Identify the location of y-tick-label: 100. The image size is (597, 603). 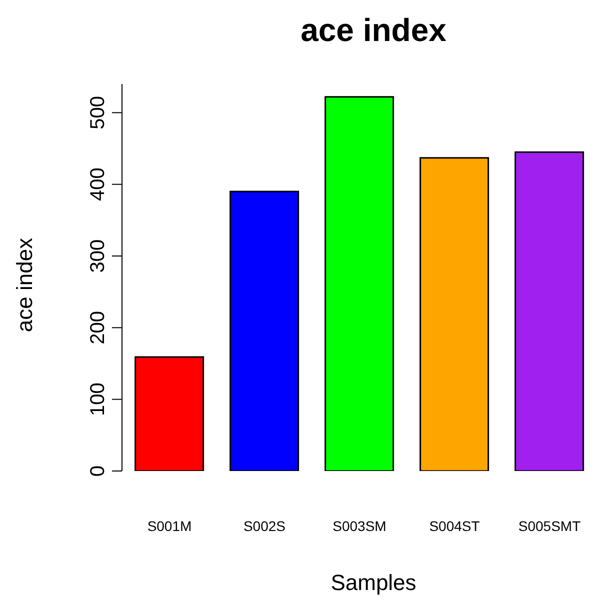
(98, 399).